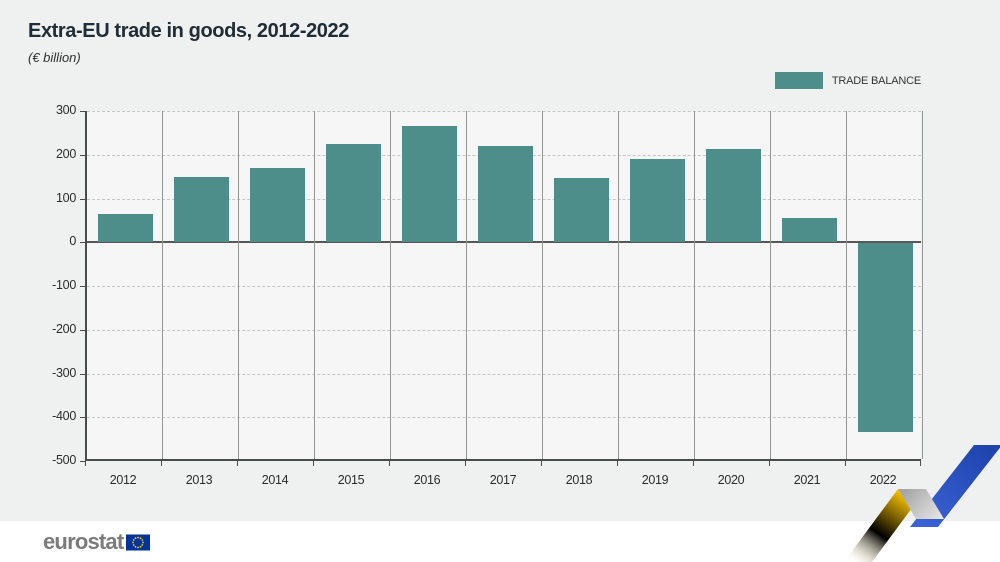 The height and width of the screenshot is (562, 1000). Describe the element at coordinates (655, 480) in the screenshot. I see `x-axis-tick-label: 2019` at that location.